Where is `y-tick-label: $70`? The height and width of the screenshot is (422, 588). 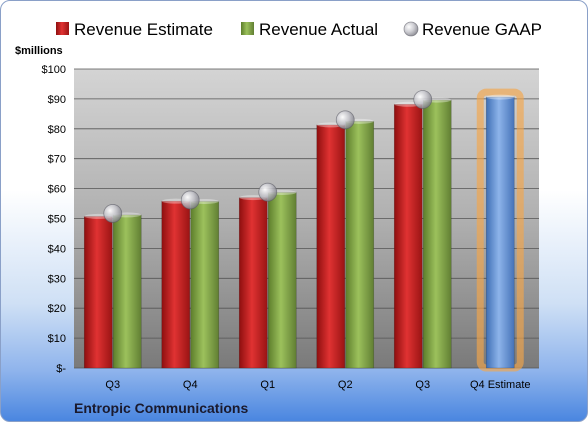 y-tick-label: $70 is located at coordinates (57, 160).